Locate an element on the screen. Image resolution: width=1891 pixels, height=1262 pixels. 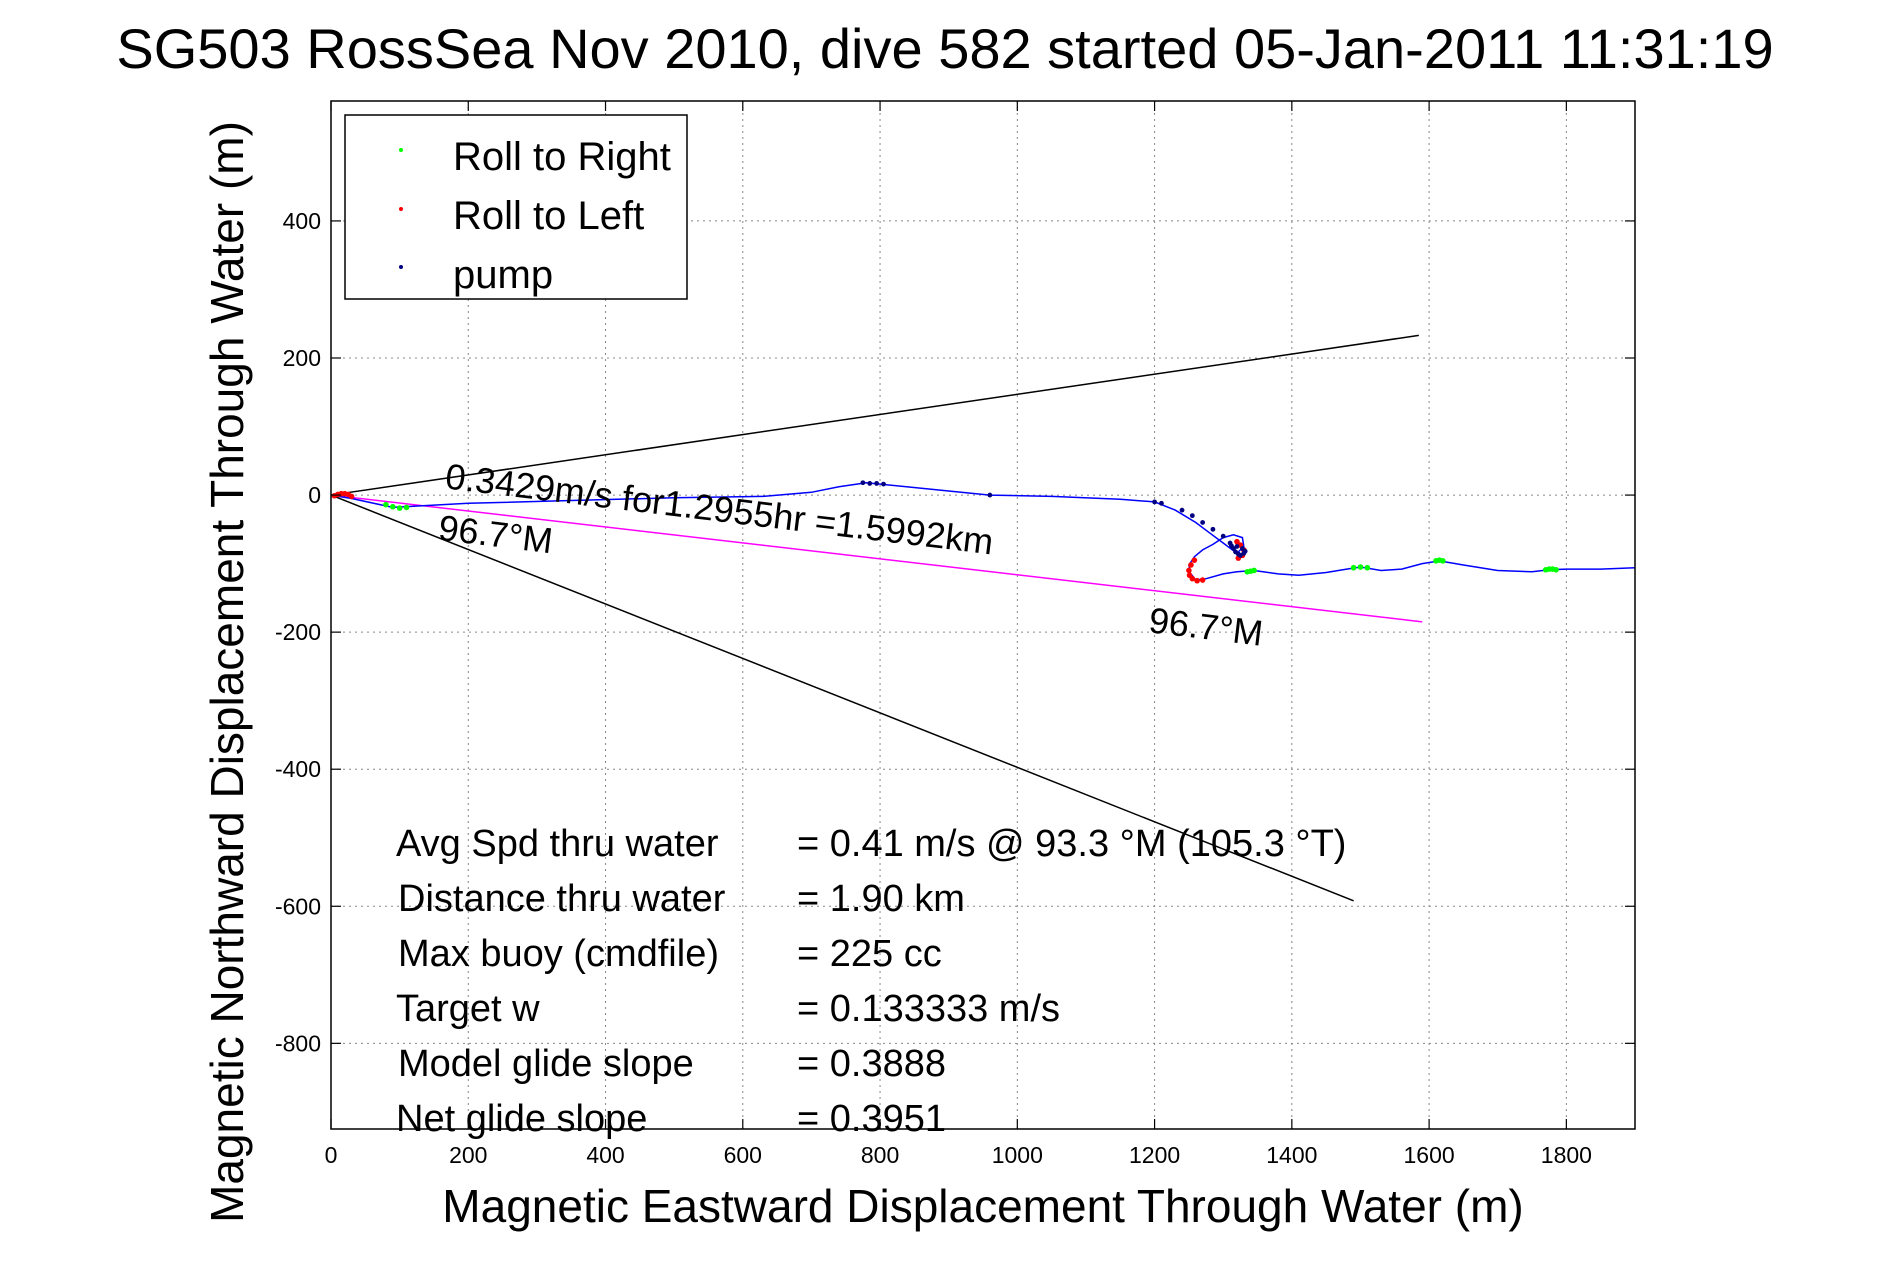
x-tick-label: 1400 is located at coordinates (1291, 1155).